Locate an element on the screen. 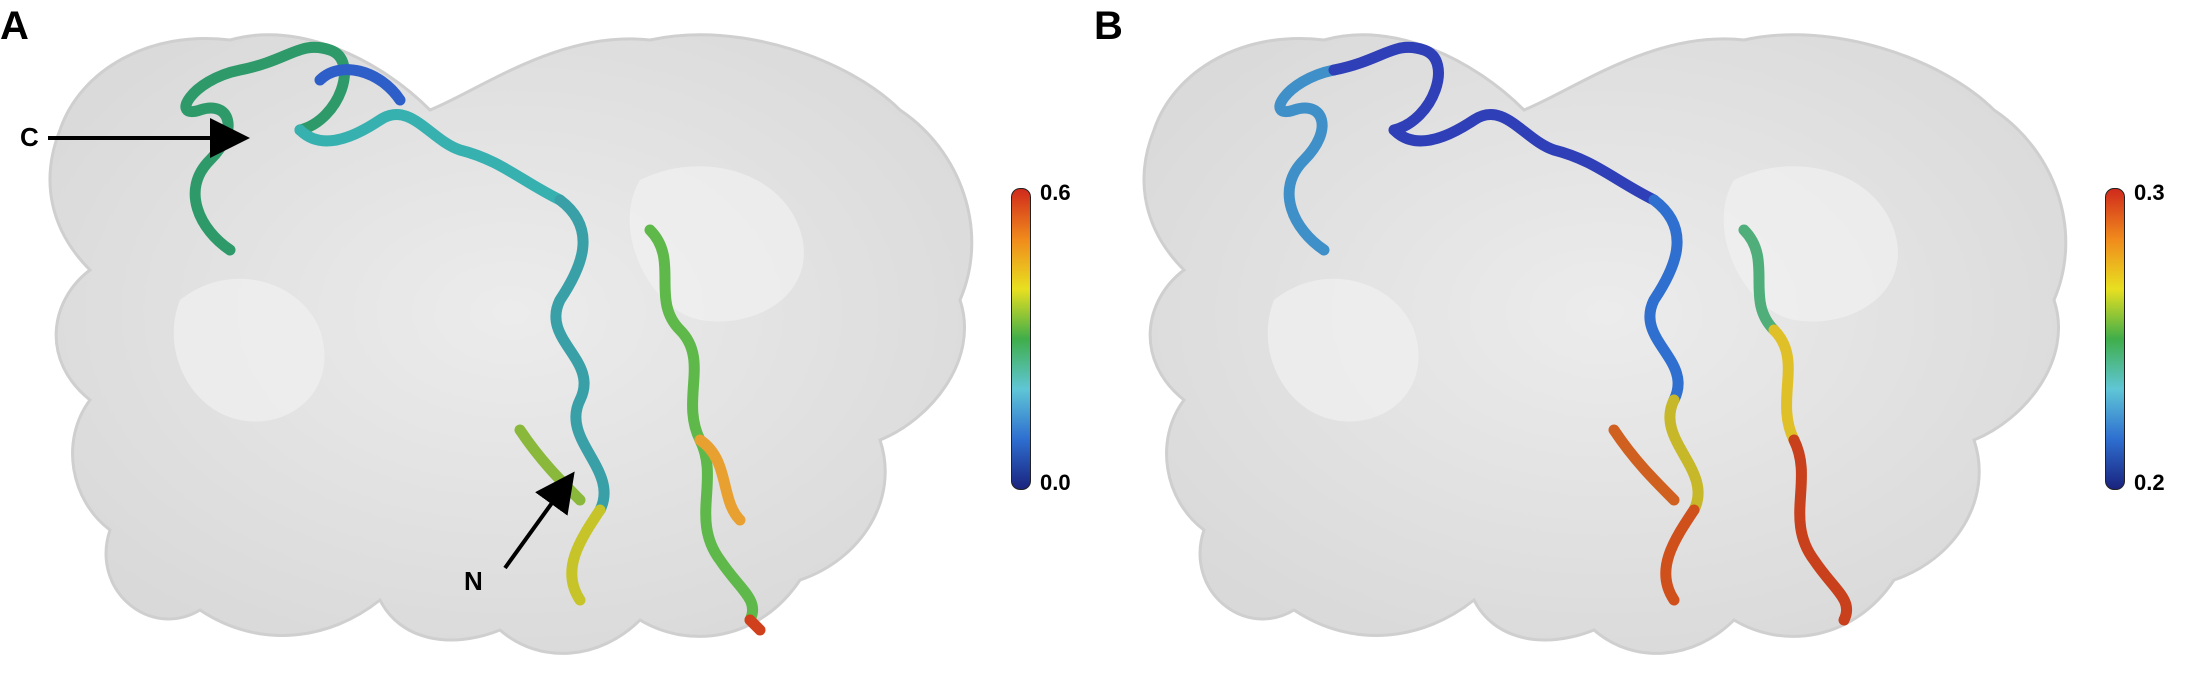 This screenshot has width=2188, height=675. panel-letter: A is located at coordinates (14, 26).